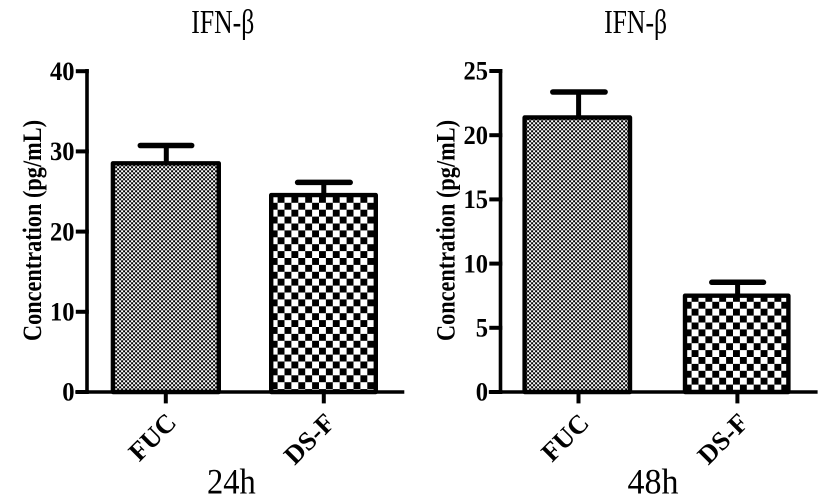  I want to click on svg-text: 15, so click(476, 199).